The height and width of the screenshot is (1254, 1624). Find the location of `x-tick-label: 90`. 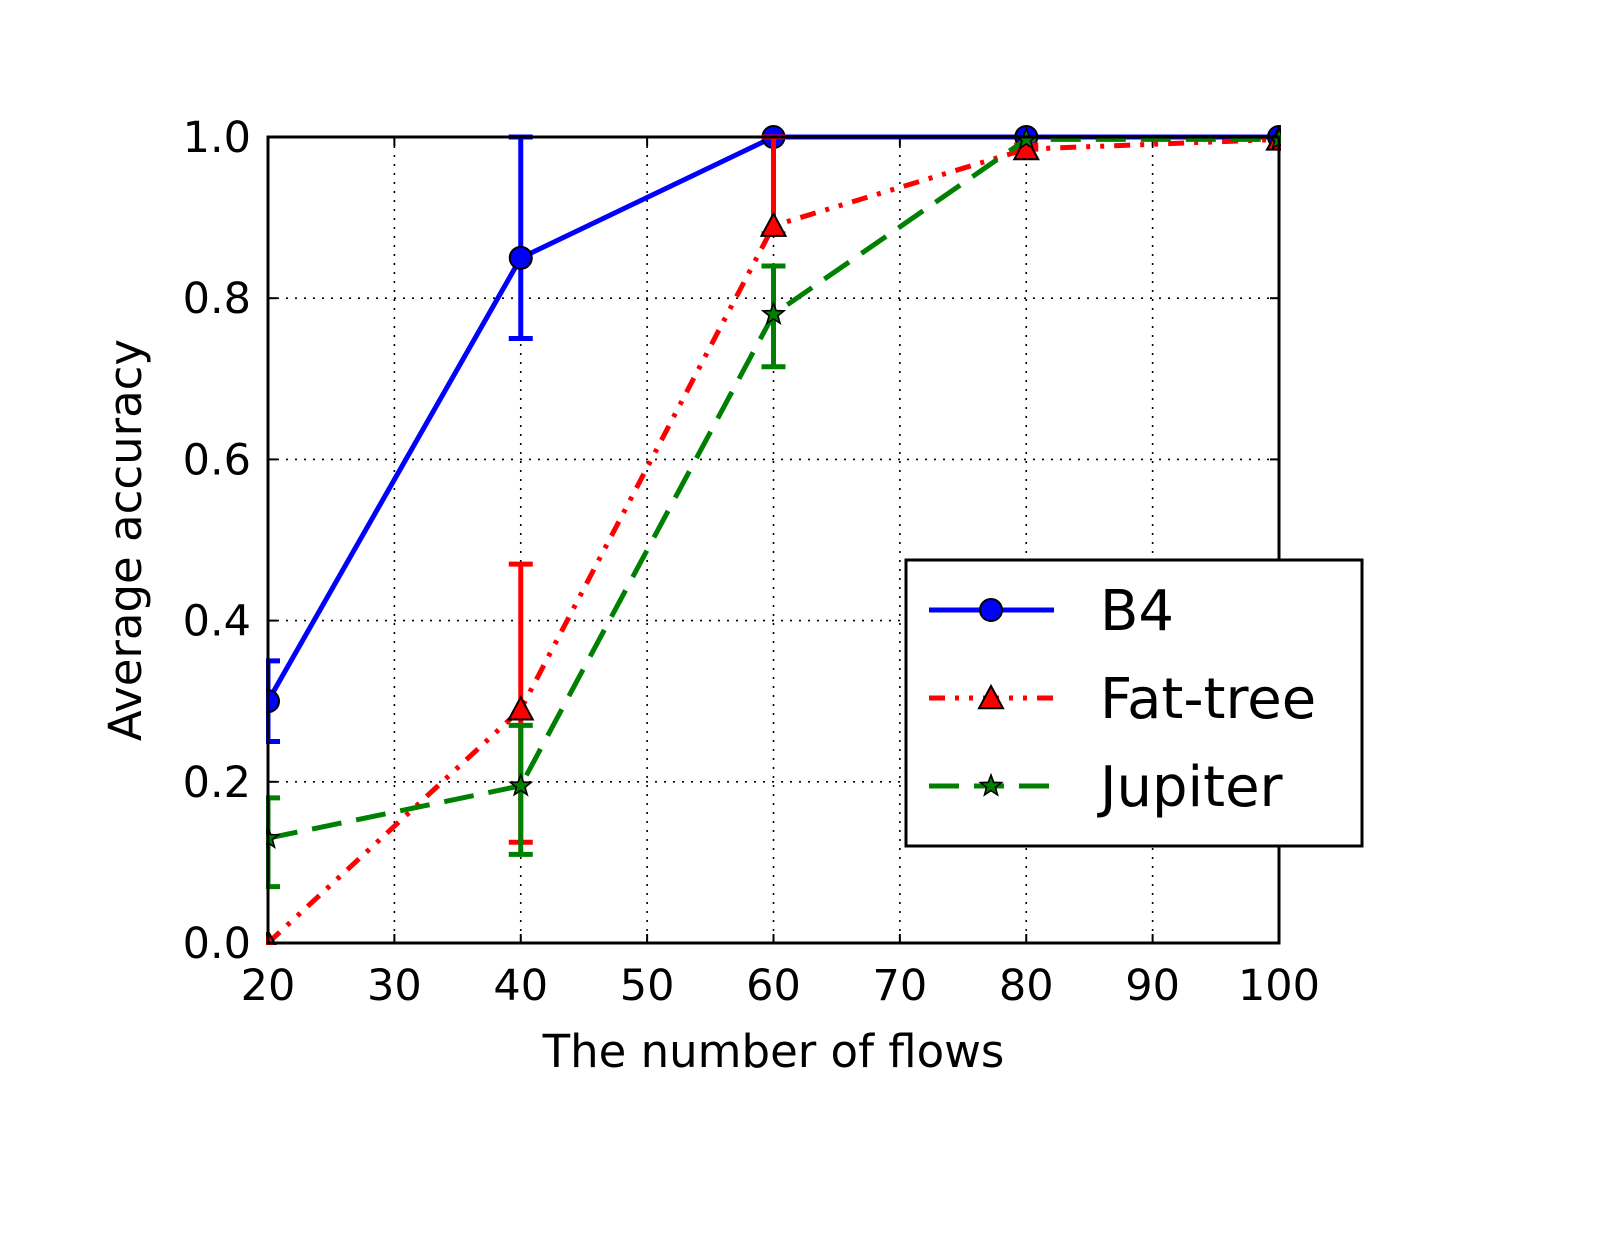

x-tick-label: 90 is located at coordinates (1152, 986).